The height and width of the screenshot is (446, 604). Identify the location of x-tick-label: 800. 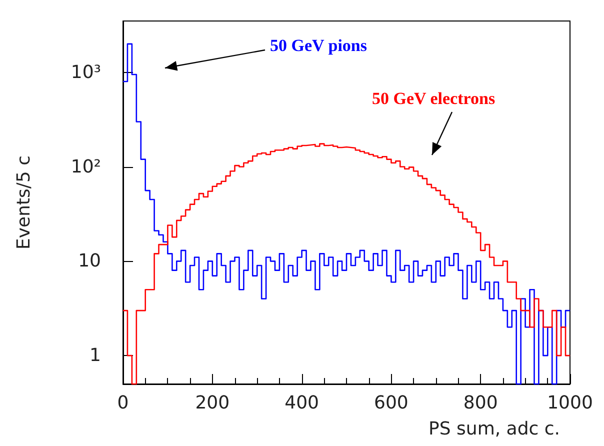
(480, 403).